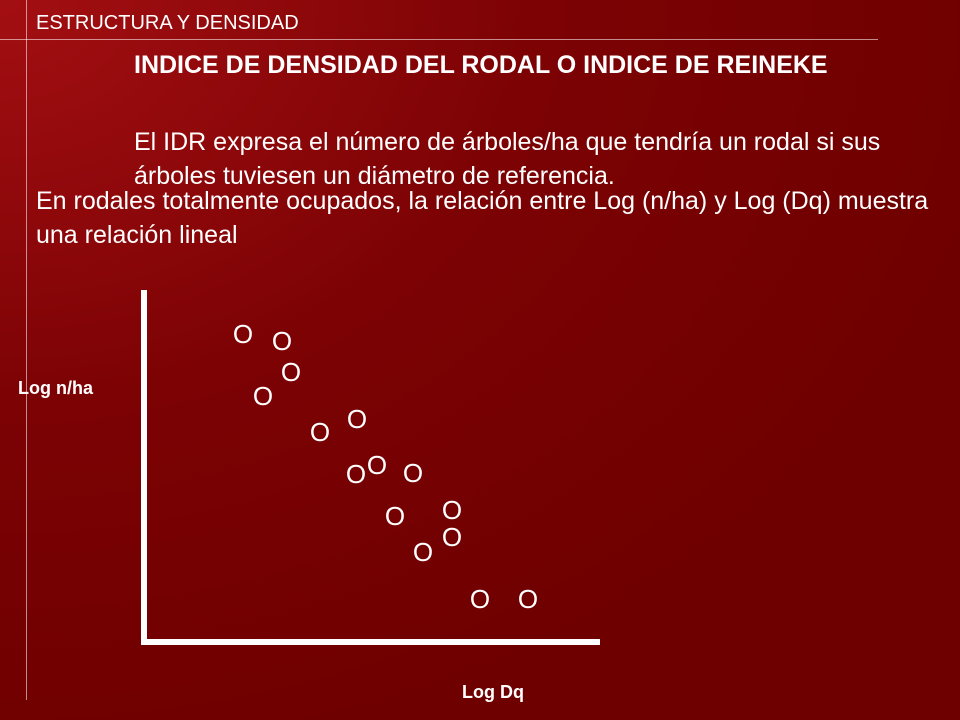 The image size is (960, 720). I want to click on left-rule, so click(26, 350).